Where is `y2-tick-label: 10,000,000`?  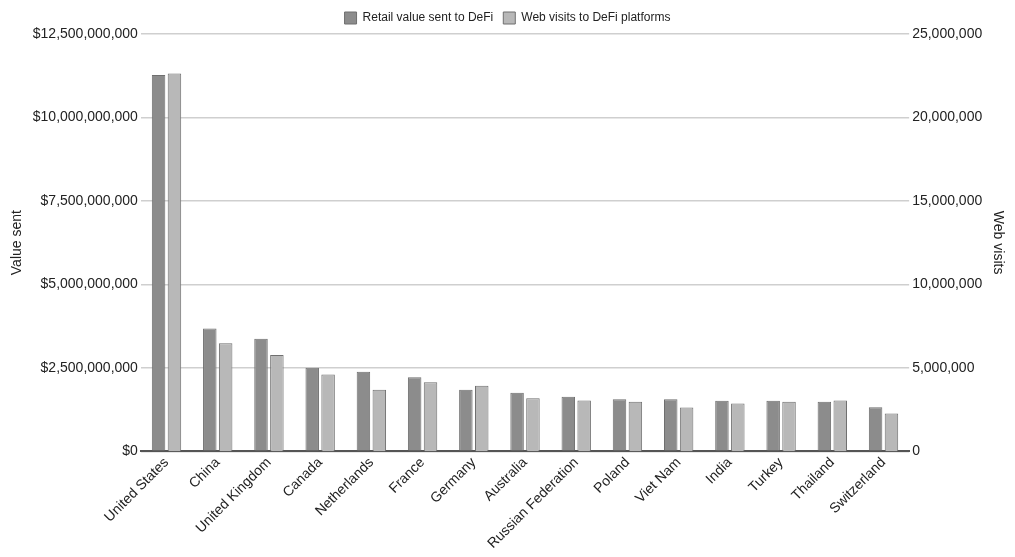
y2-tick-label: 10,000,000 is located at coordinates (947, 283).